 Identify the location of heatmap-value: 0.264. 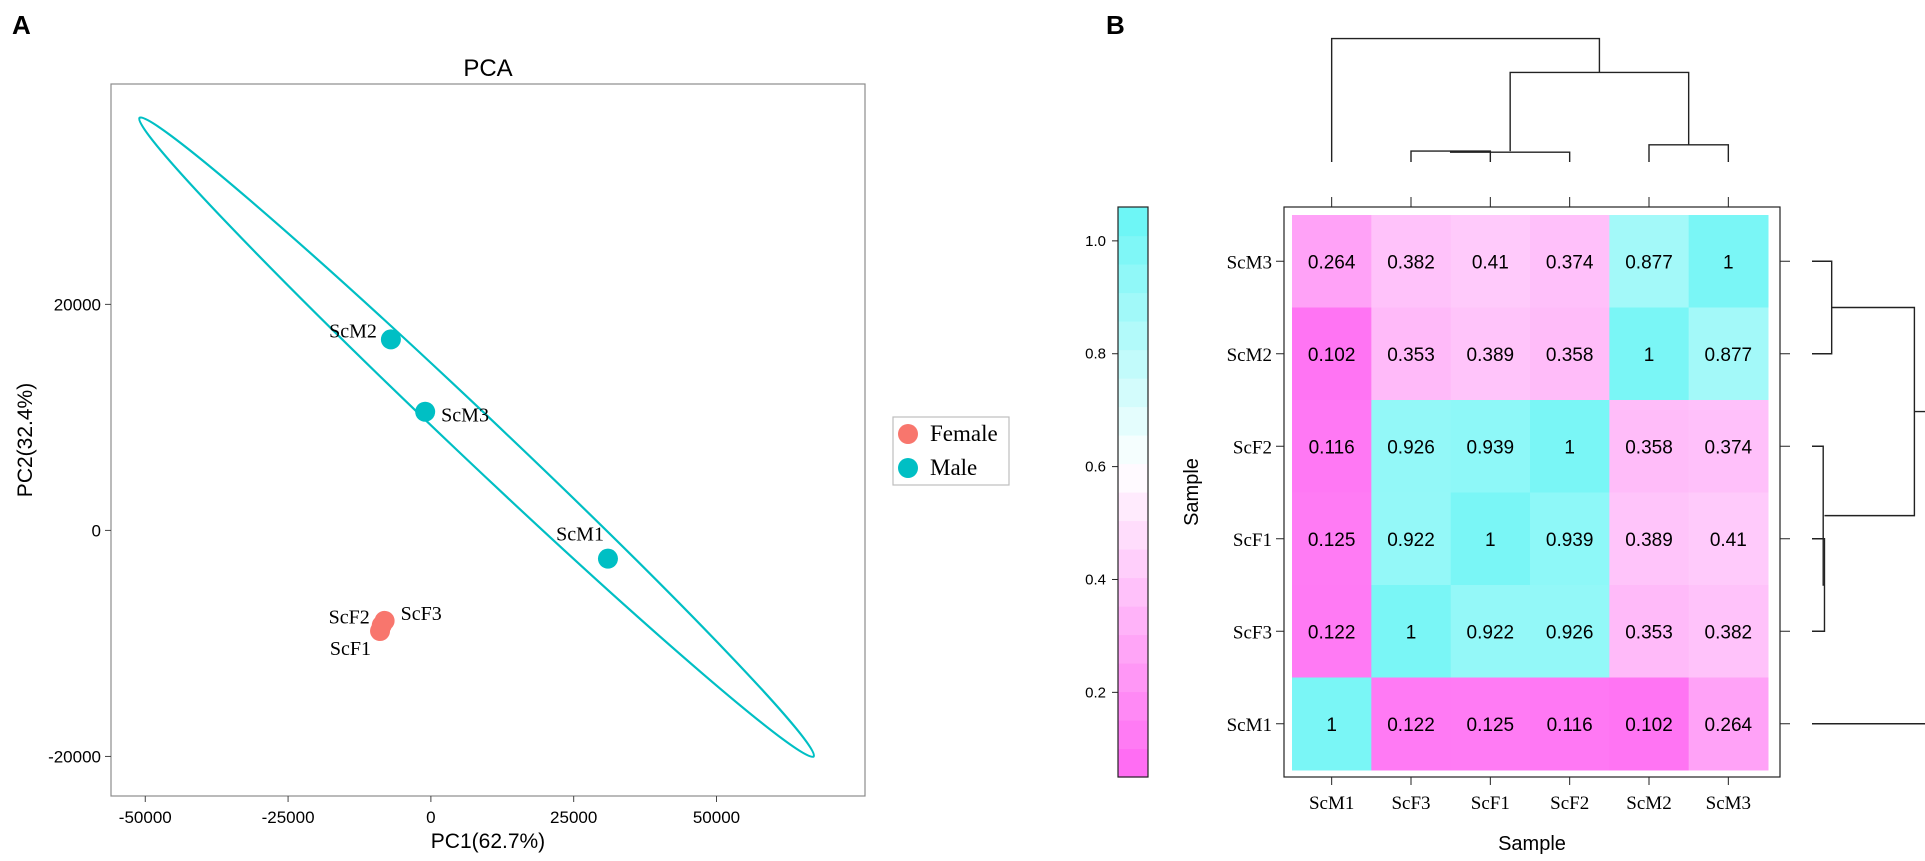
(1332, 262).